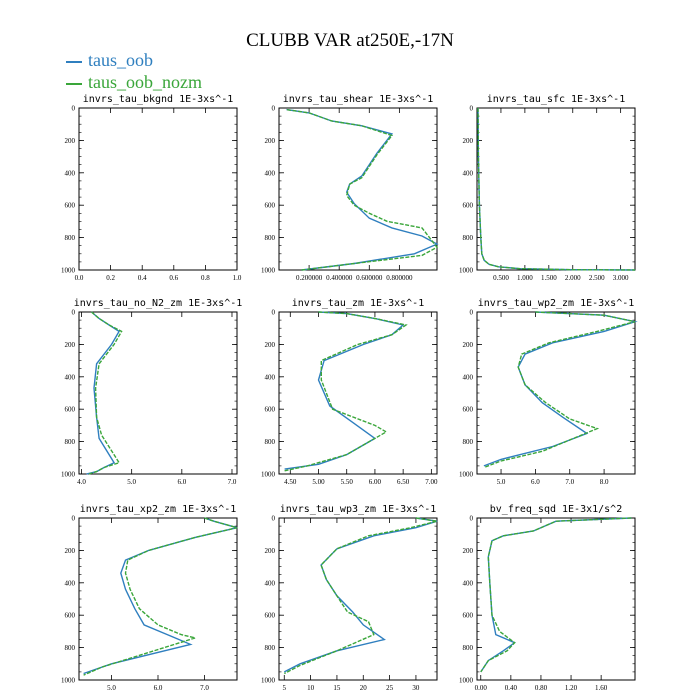 Image resolution: width=700 pixels, height=700 pixels. I want to click on x-tick-label: 1.0, so click(237, 278).